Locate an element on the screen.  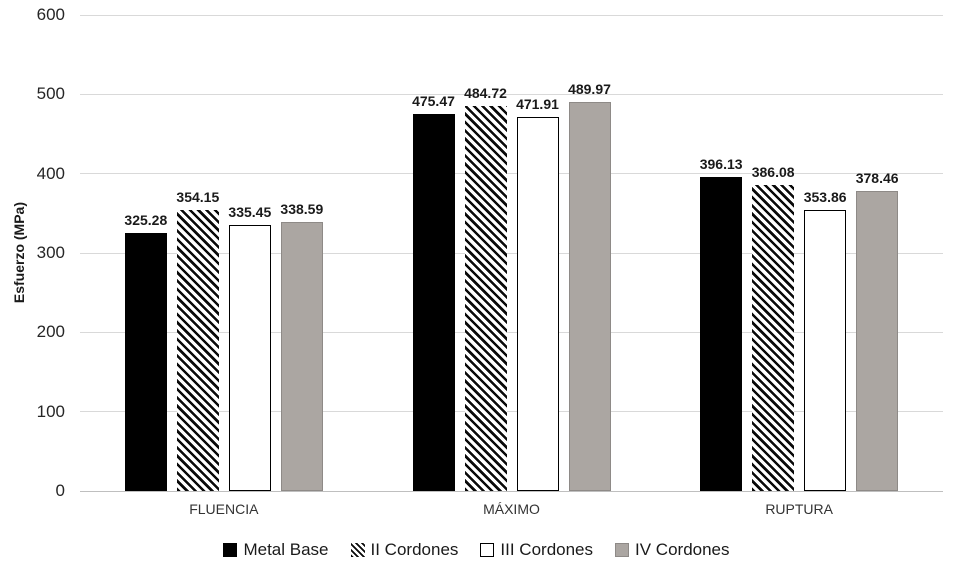
legend-label: III Cordones is located at coordinates (547, 549).